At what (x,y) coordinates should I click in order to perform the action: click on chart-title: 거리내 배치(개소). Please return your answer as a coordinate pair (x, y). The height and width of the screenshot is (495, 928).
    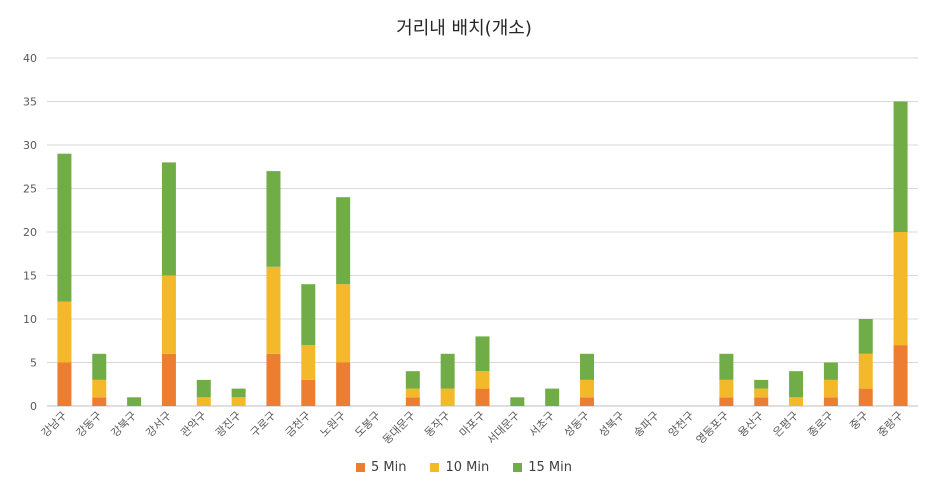
    Looking at the image, I should click on (464, 28).